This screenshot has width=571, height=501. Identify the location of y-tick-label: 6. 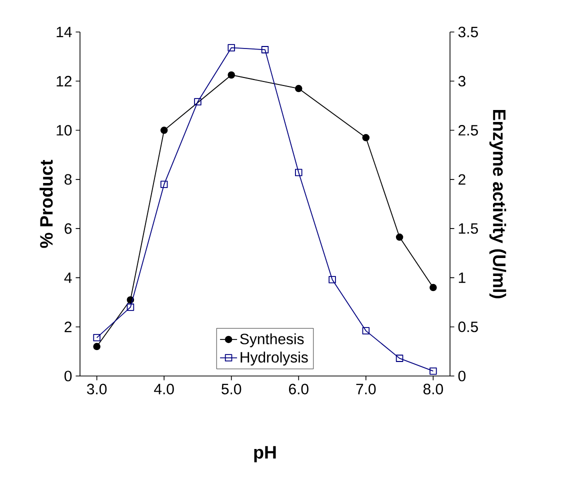
(68, 228).